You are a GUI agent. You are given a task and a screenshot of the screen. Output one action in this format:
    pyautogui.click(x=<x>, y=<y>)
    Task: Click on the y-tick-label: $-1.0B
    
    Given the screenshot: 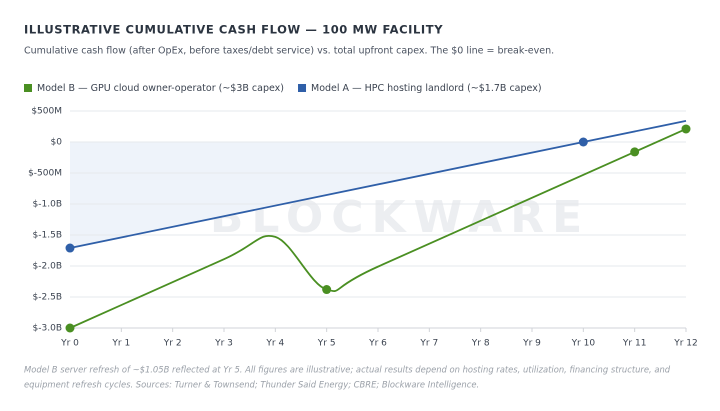 What is the action you would take?
    pyautogui.click(x=47, y=205)
    